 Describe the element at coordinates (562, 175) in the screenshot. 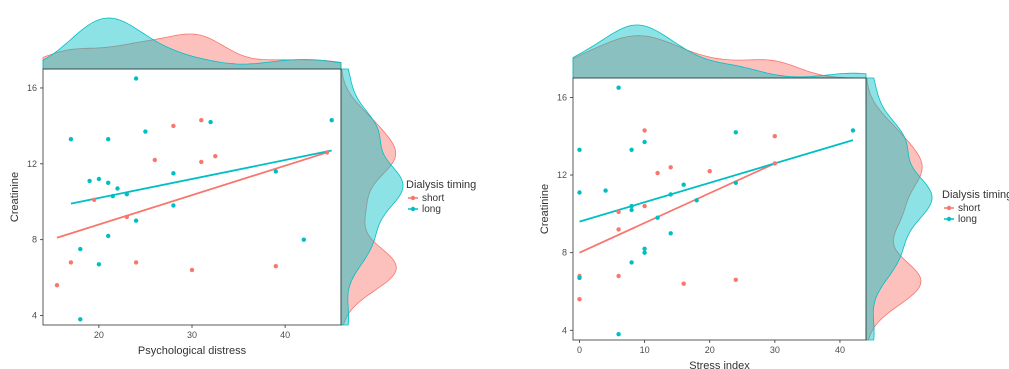

I see `y-tick-label: 12` at that location.